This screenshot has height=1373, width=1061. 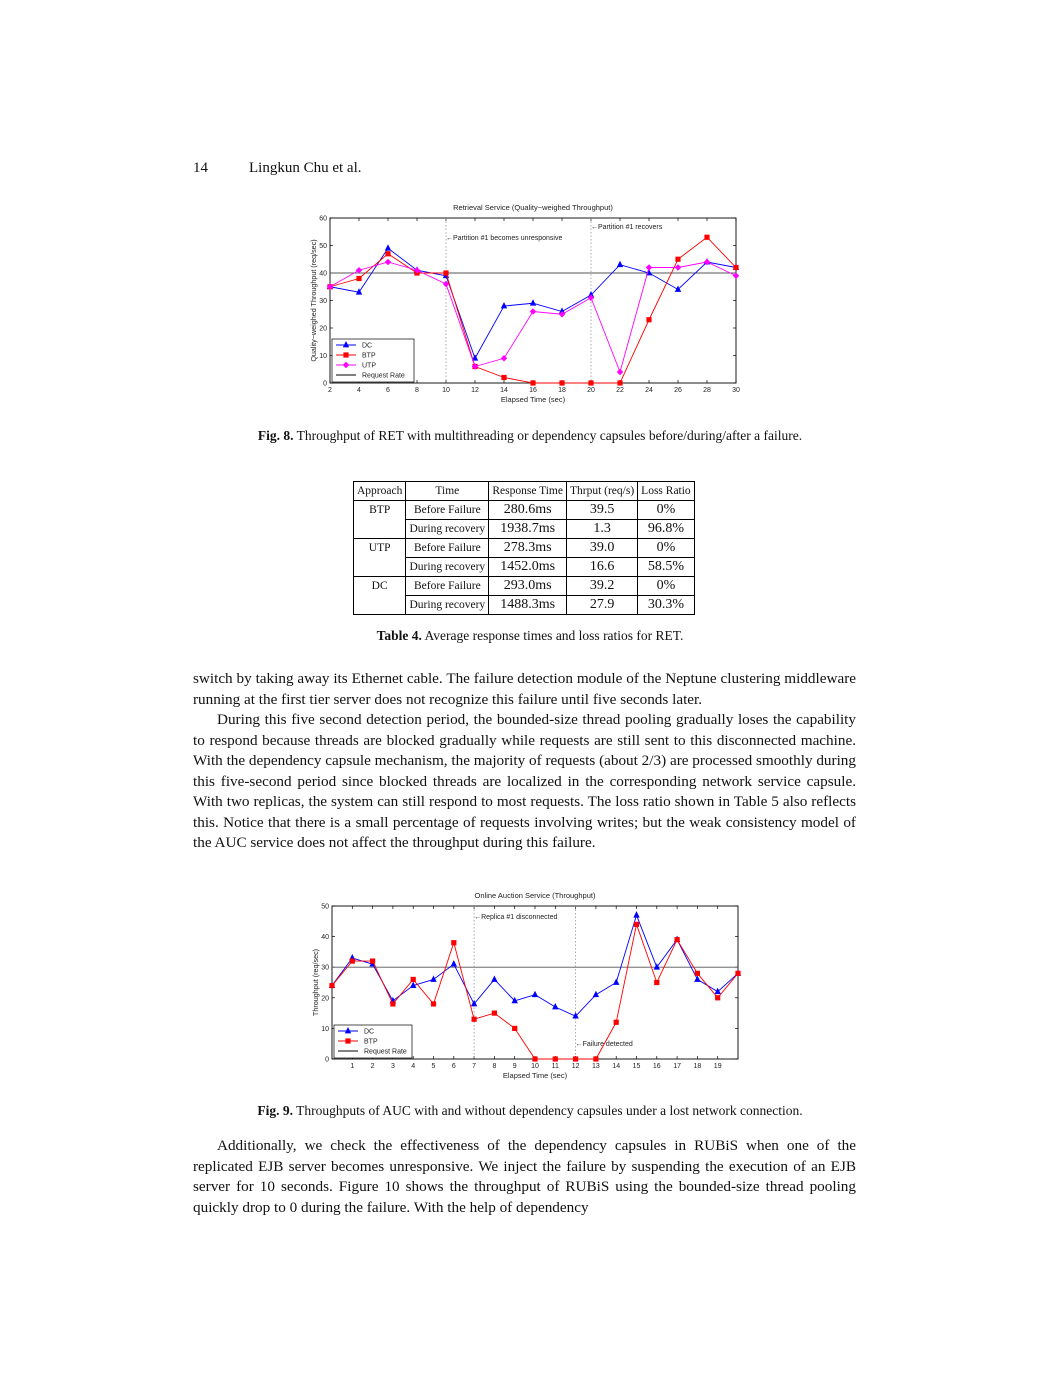 What do you see at coordinates (562, 390) in the screenshot?
I see `x-tick-label: 18` at bounding box center [562, 390].